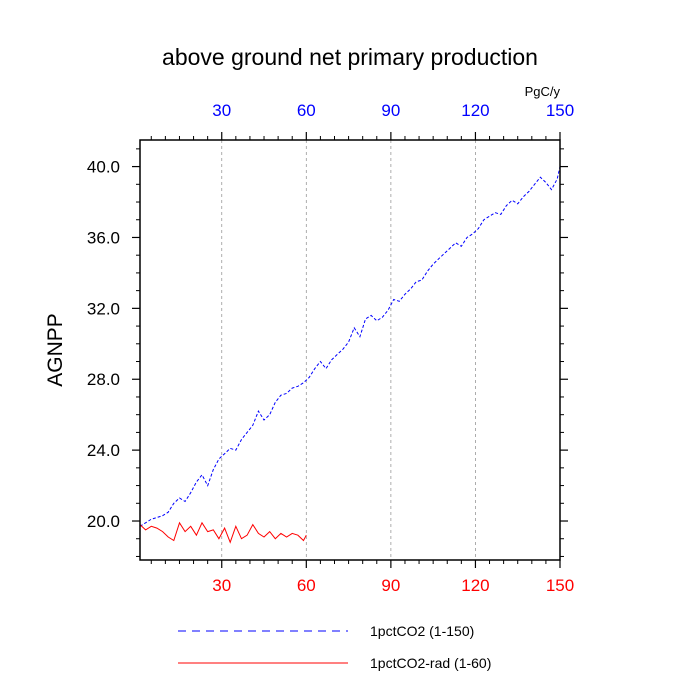 The height and width of the screenshot is (700, 700). What do you see at coordinates (475, 585) in the screenshot?
I see `x-tick-label-bottom: 120` at bounding box center [475, 585].